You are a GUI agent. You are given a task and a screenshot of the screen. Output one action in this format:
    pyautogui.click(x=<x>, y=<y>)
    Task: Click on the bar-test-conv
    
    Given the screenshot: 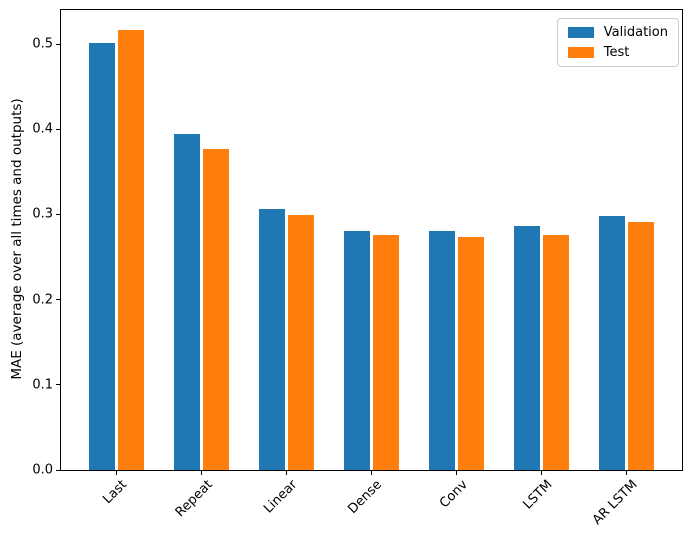 What is the action you would take?
    pyautogui.click(x=471, y=353)
    